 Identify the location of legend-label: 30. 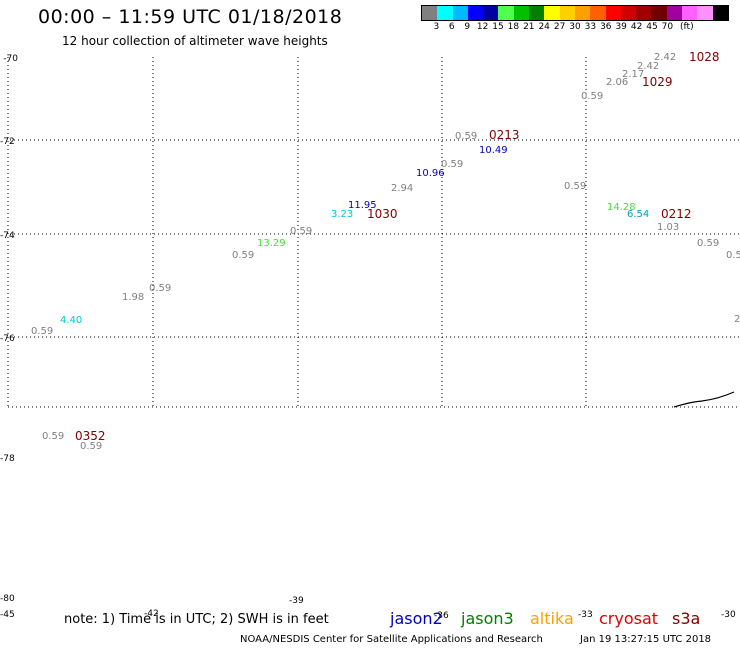
(575, 27).